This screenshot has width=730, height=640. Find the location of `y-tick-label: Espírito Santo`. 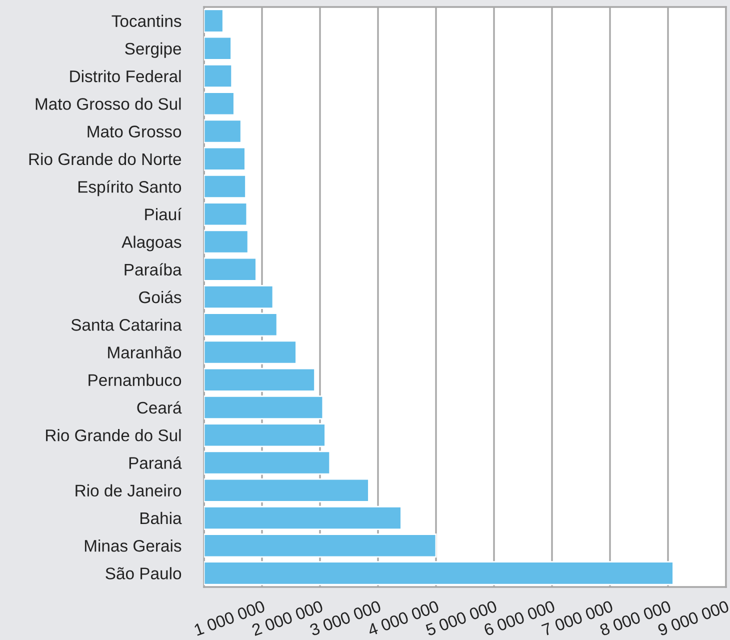

y-tick-label: Espírito Santo is located at coordinates (130, 188).